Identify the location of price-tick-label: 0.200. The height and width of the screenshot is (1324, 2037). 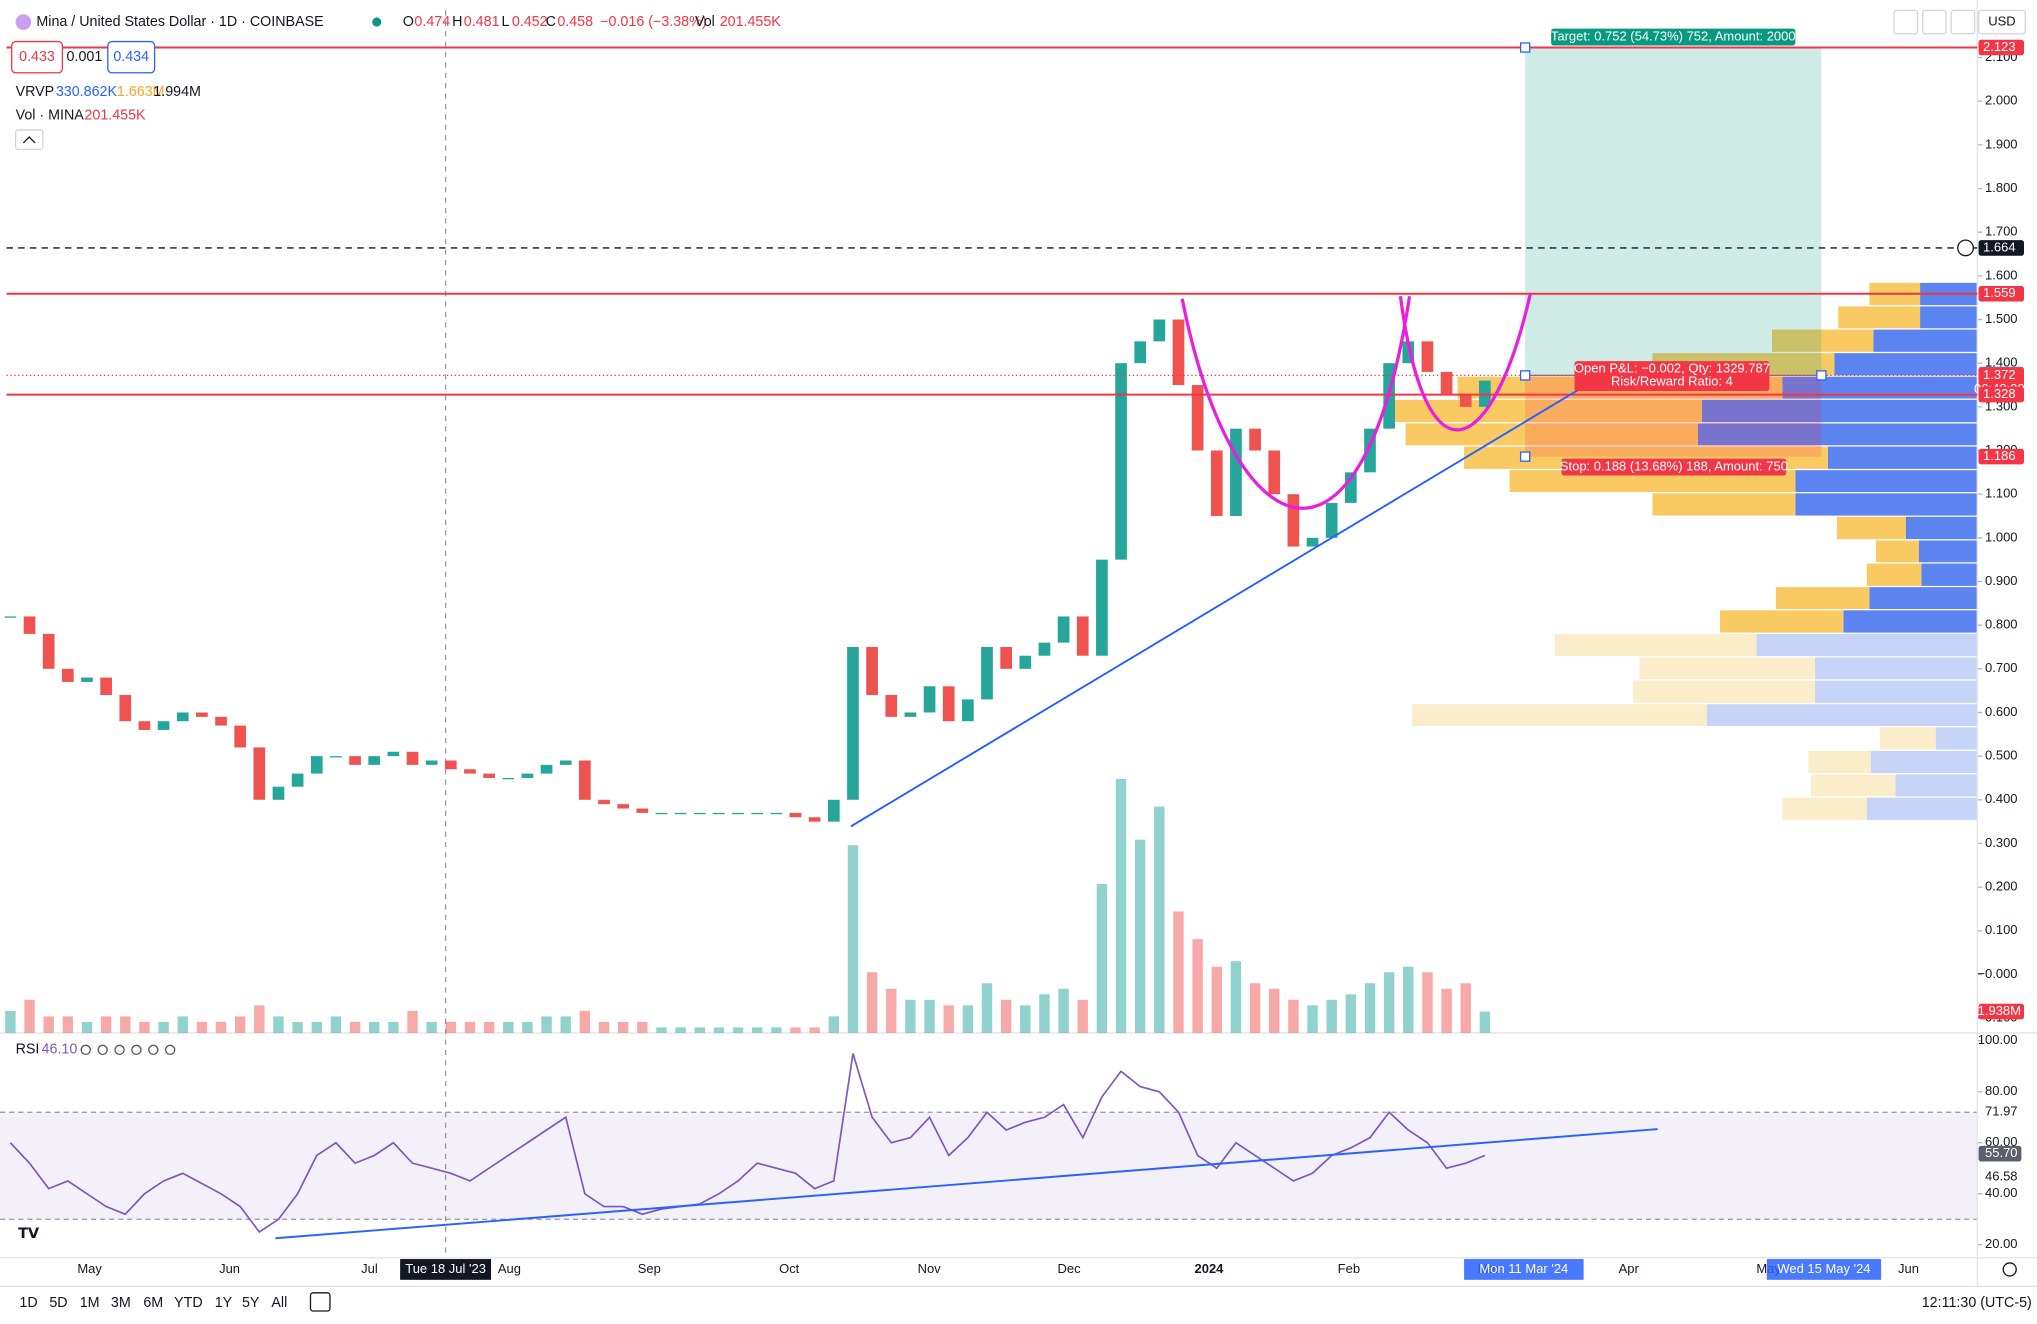
(2001, 886).